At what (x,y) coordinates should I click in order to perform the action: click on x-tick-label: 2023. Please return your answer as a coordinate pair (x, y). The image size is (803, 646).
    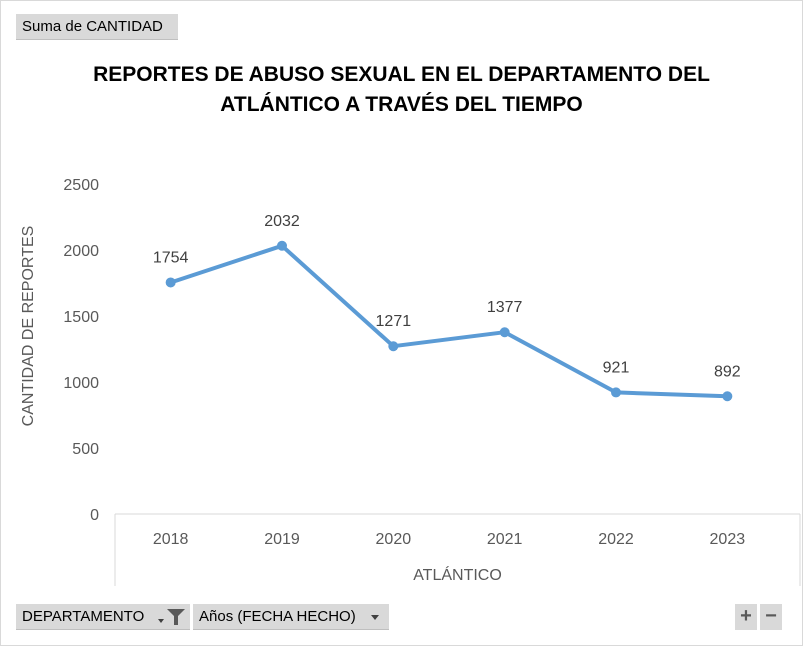
    Looking at the image, I should click on (728, 539).